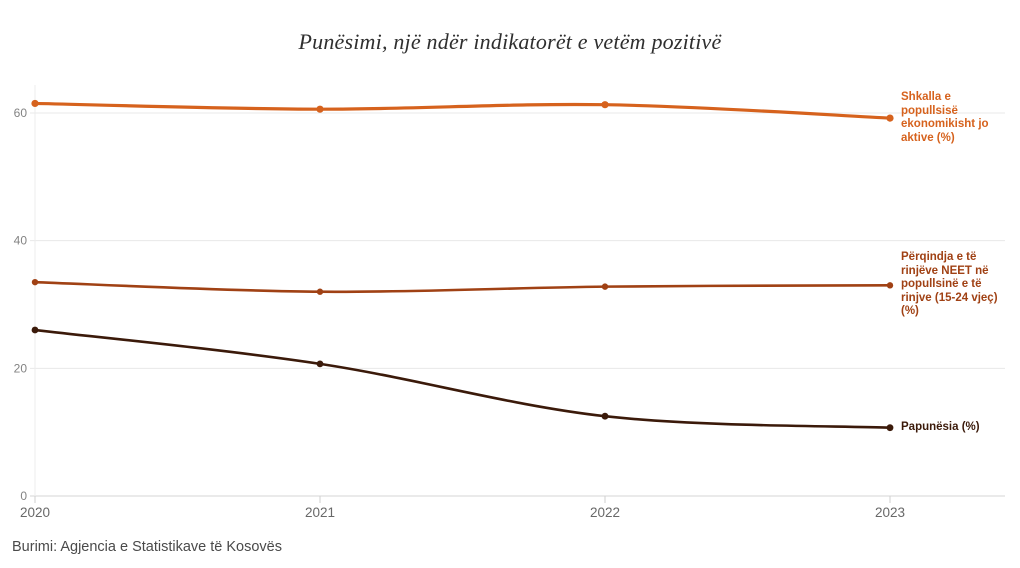 The height and width of the screenshot is (568, 1020). What do you see at coordinates (462, 512) in the screenshot?
I see `x-axis-labels: 2020 2021 2022 2023` at bounding box center [462, 512].